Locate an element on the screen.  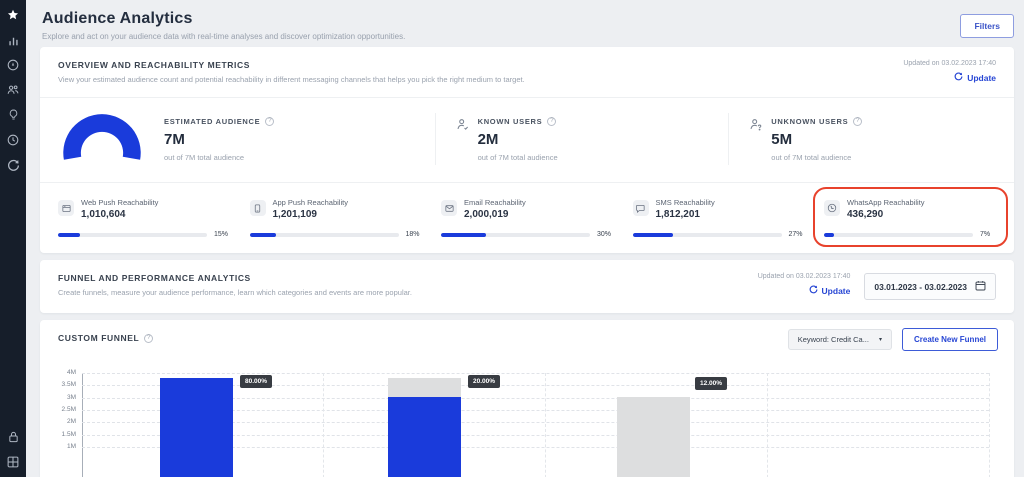
y-axis-line is located at coordinates (82, 425).